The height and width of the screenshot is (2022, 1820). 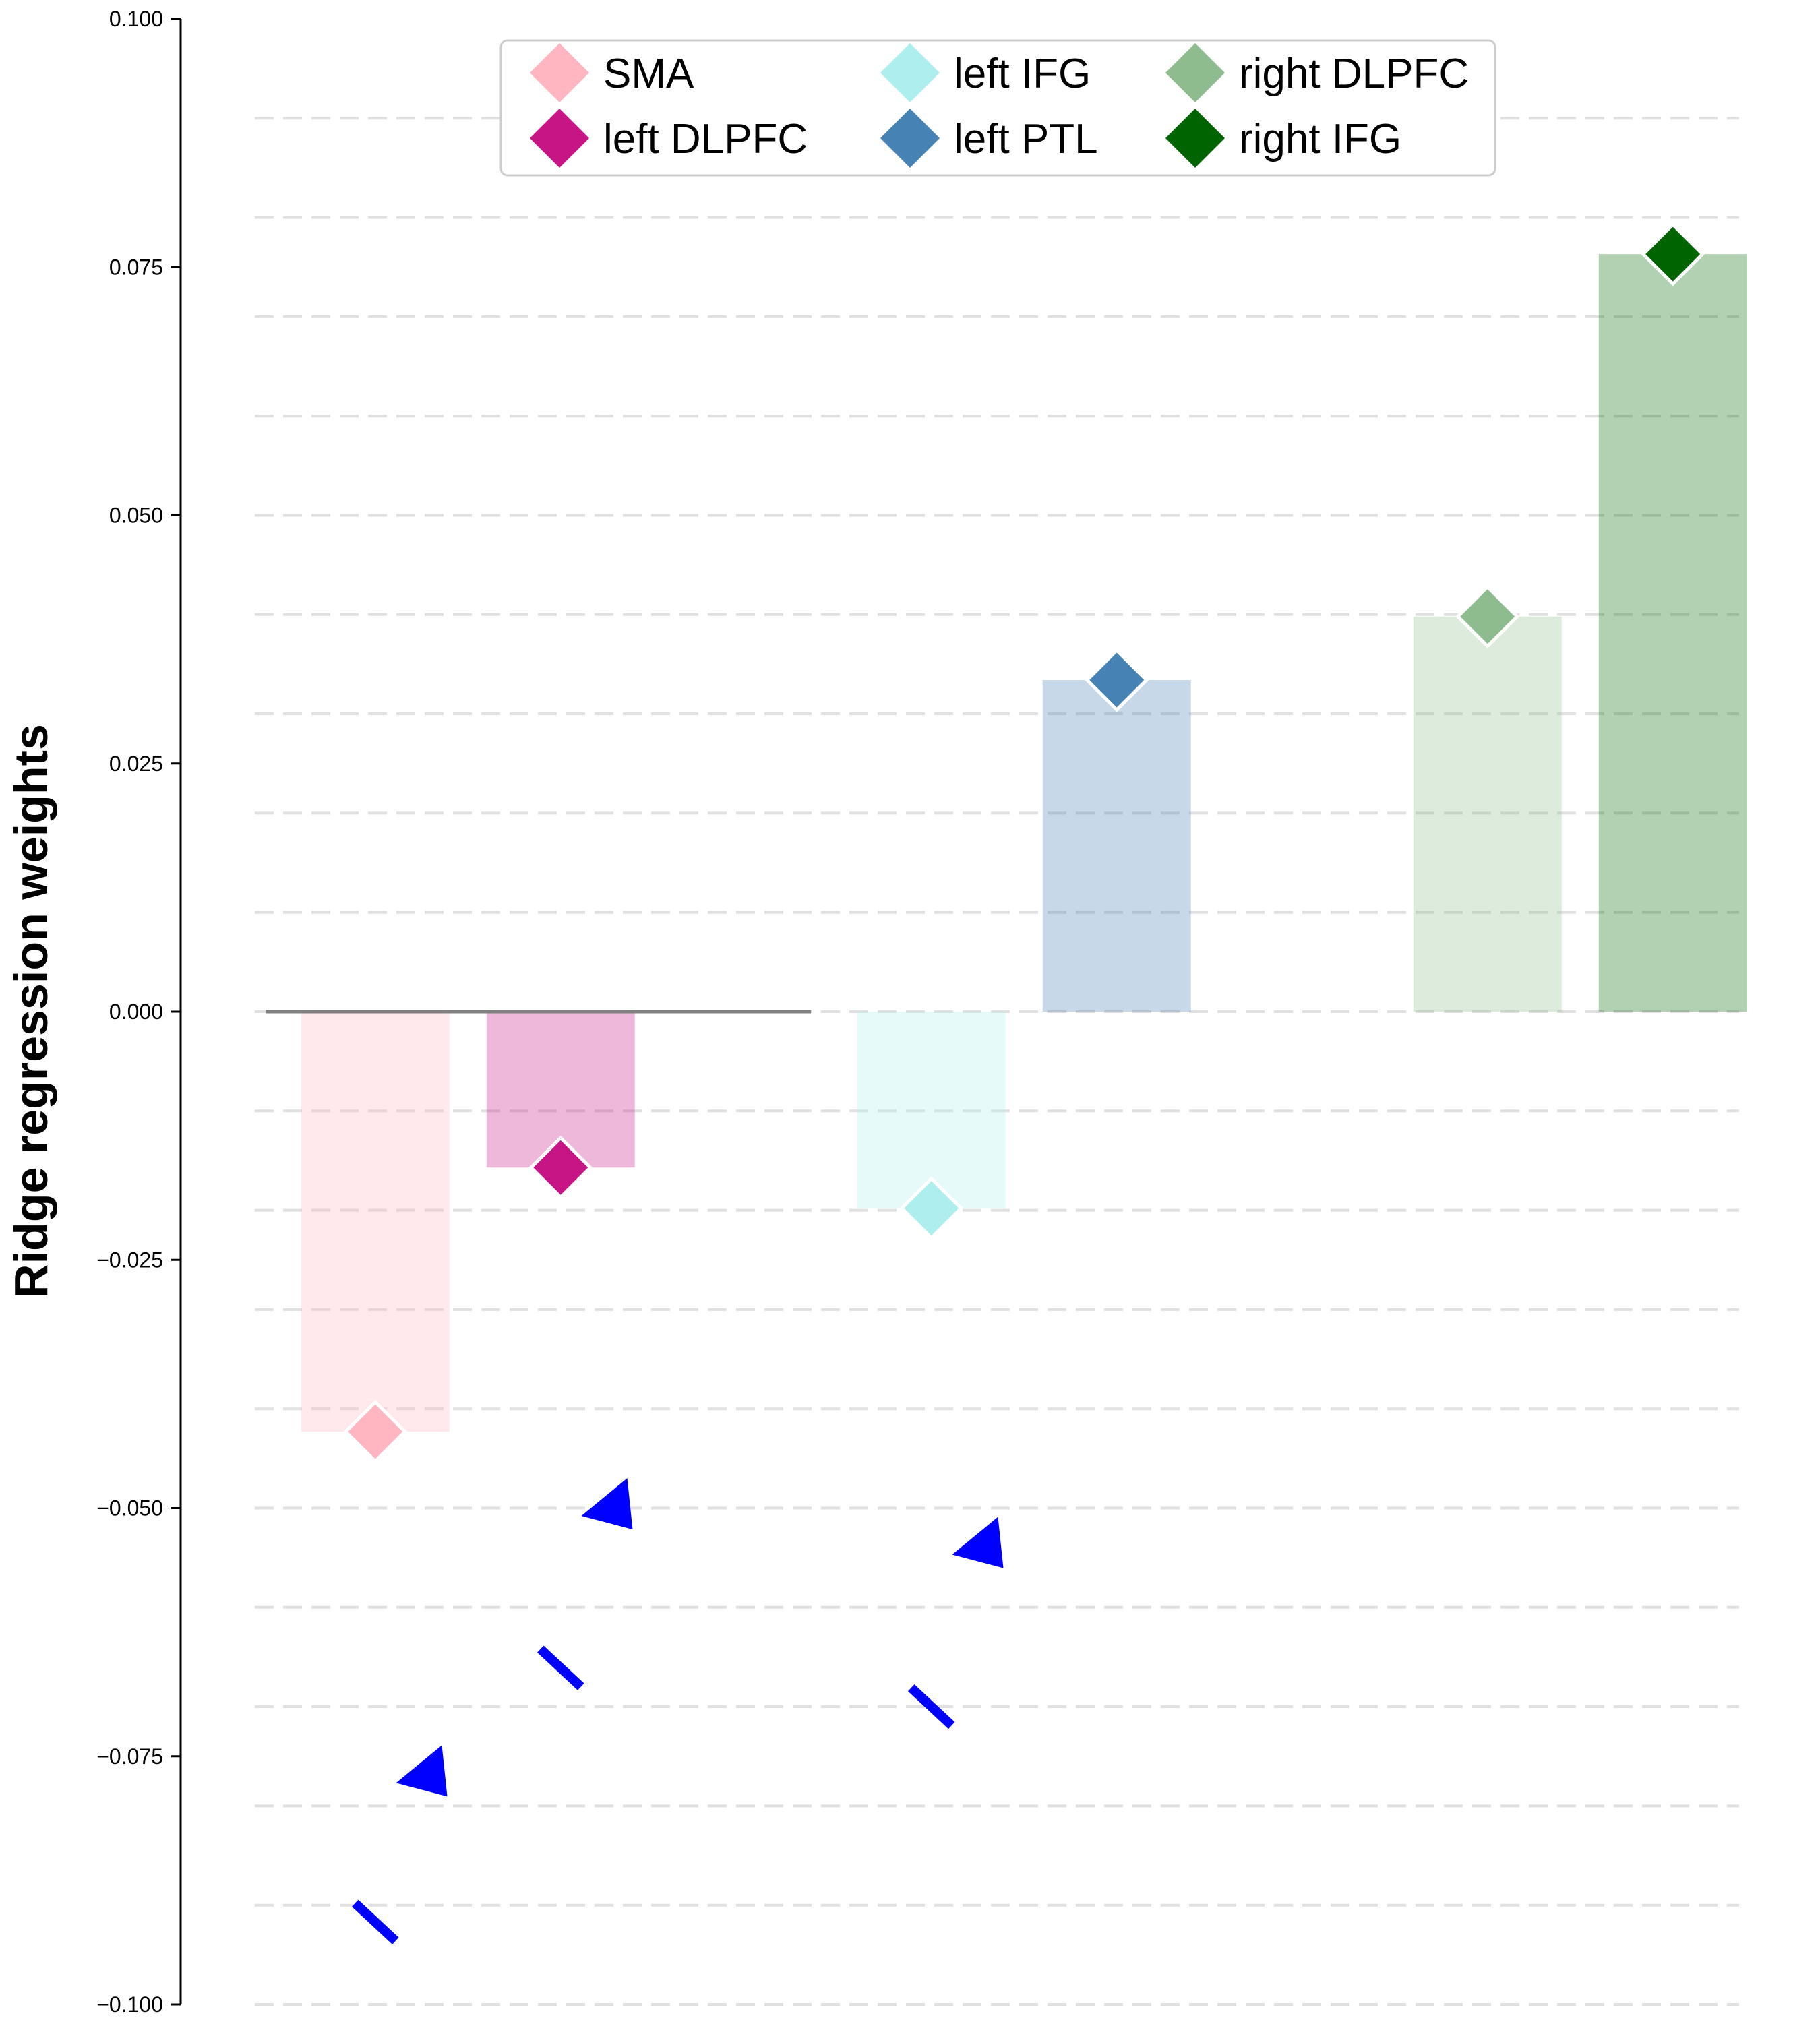 I want to click on bar-left-ifg, so click(x=932, y=1110).